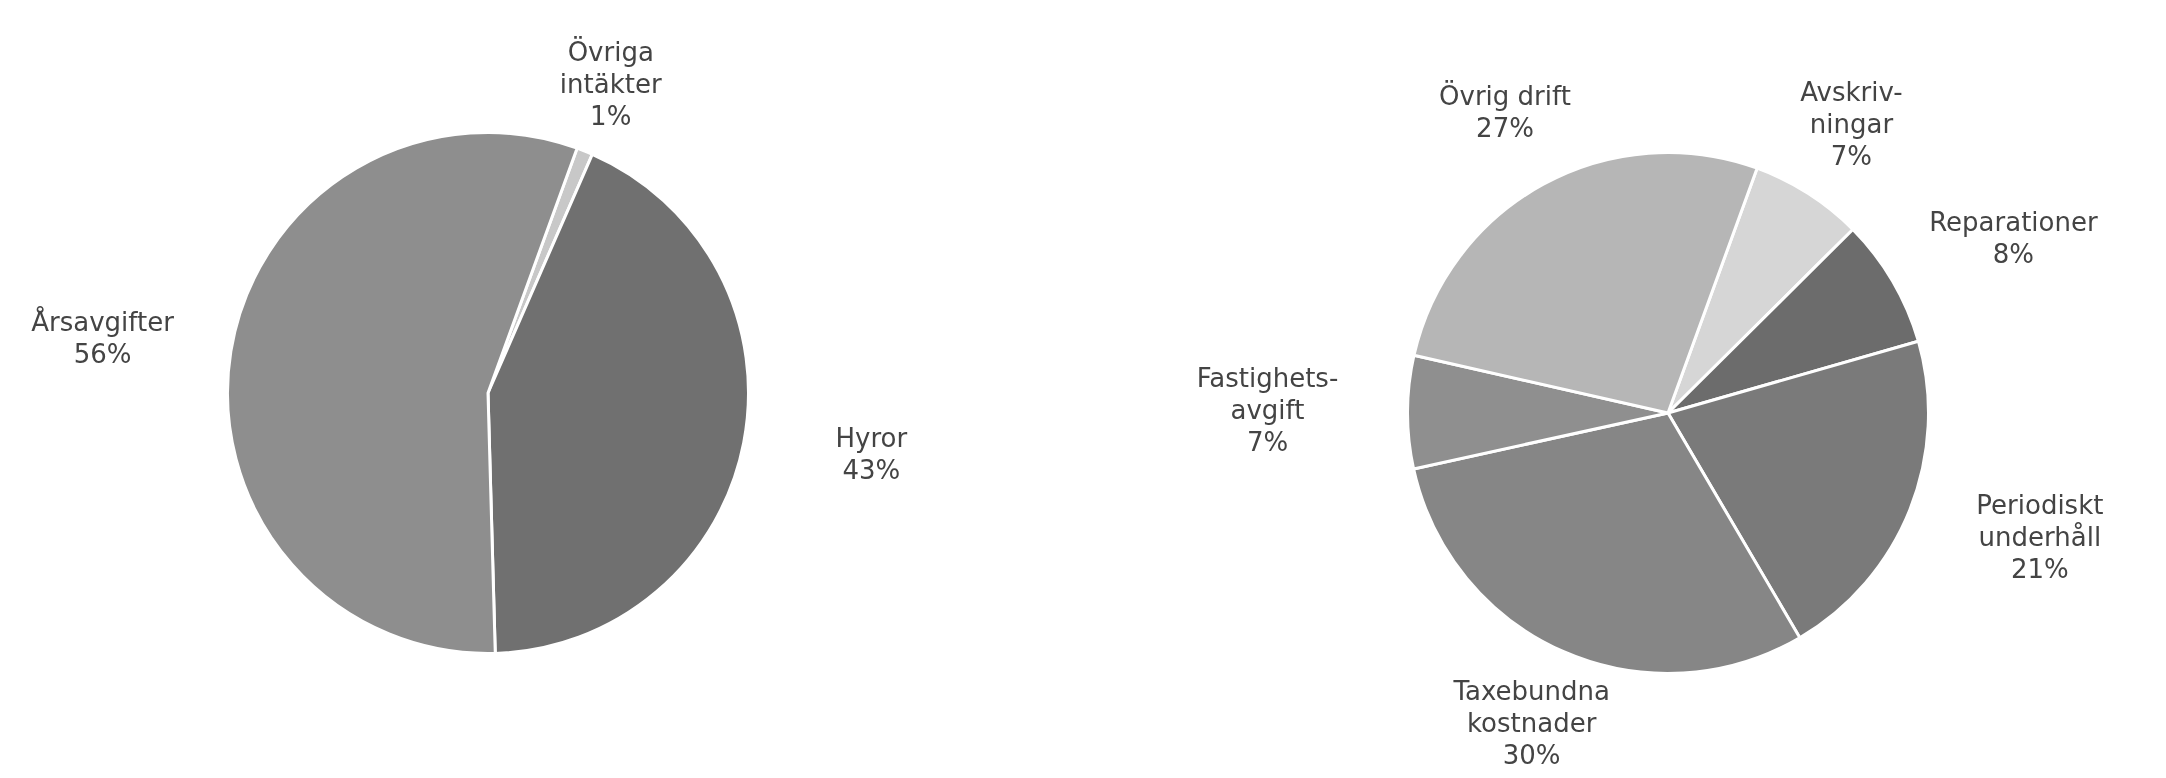 The image size is (2166, 778). Describe the element at coordinates (611, 115) in the screenshot. I see `data-label: 1%` at that location.